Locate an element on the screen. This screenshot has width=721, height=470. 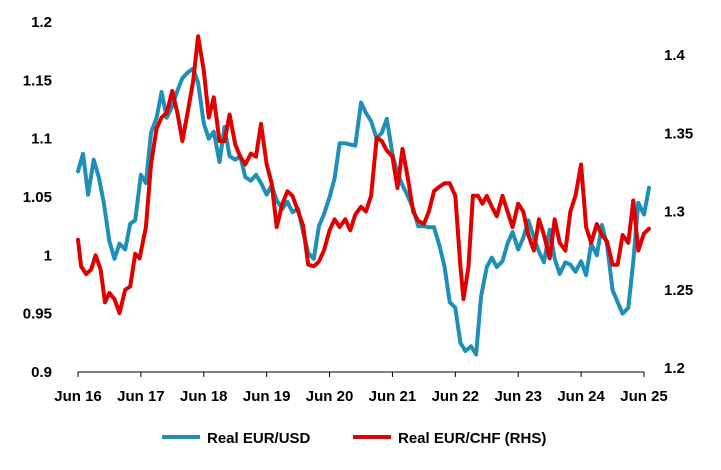
y-left-tick-label: 1 is located at coordinates (48, 255).